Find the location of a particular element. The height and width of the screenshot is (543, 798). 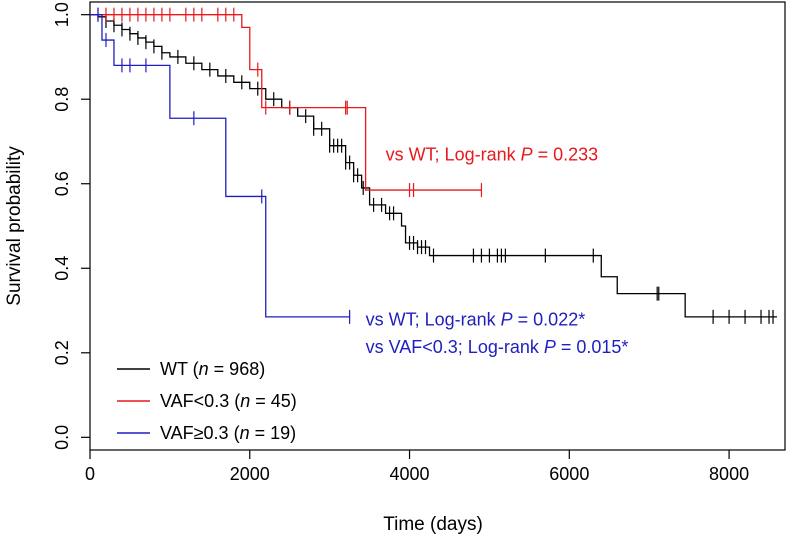

y-tick-label: 0.4 is located at coordinates (62, 268).